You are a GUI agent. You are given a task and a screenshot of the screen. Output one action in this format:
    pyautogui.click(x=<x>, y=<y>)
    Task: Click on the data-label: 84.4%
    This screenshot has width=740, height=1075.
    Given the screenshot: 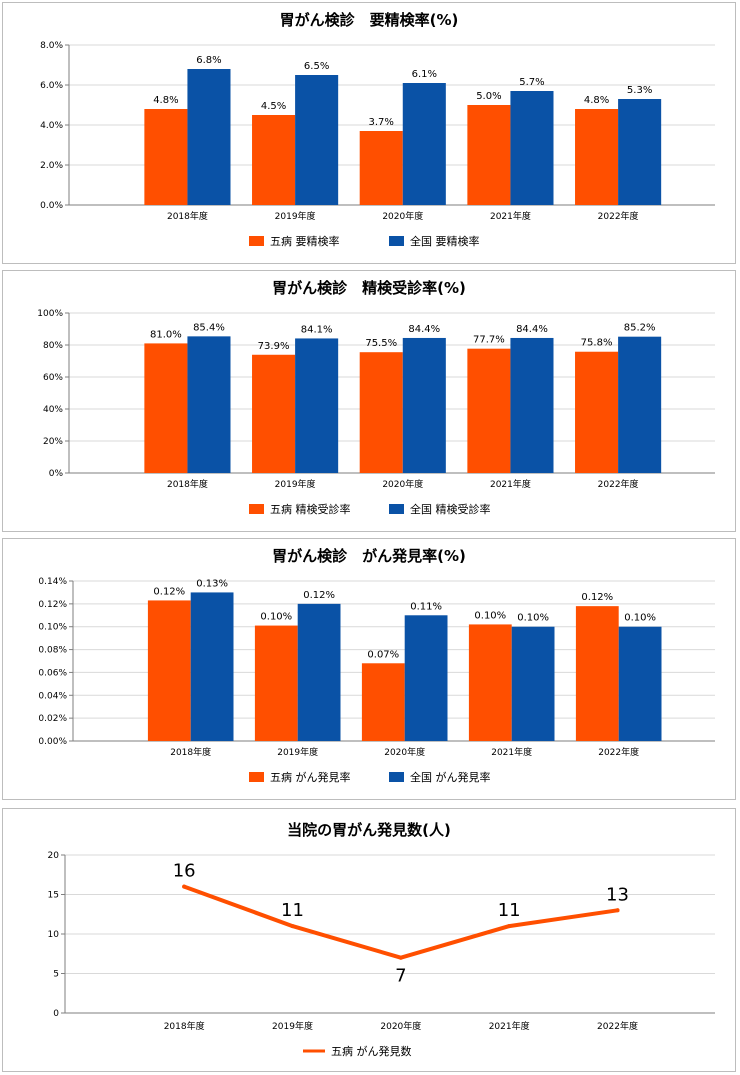 What is the action you would take?
    pyautogui.click(x=532, y=329)
    